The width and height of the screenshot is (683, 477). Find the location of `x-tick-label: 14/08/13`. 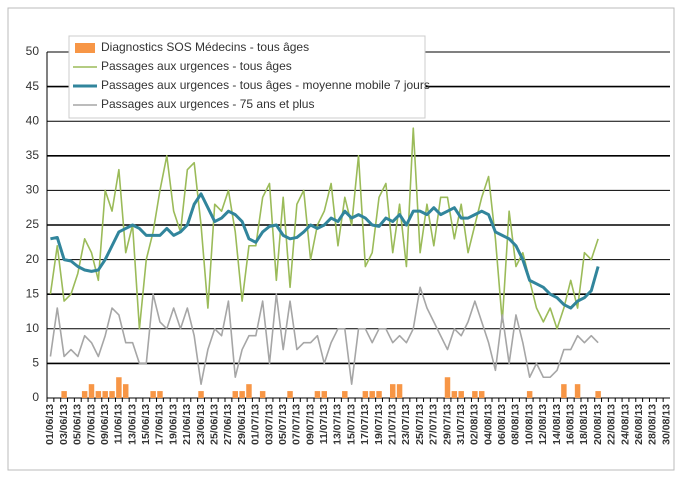

x-tick-label: 14/08/13 is located at coordinates (557, 424).